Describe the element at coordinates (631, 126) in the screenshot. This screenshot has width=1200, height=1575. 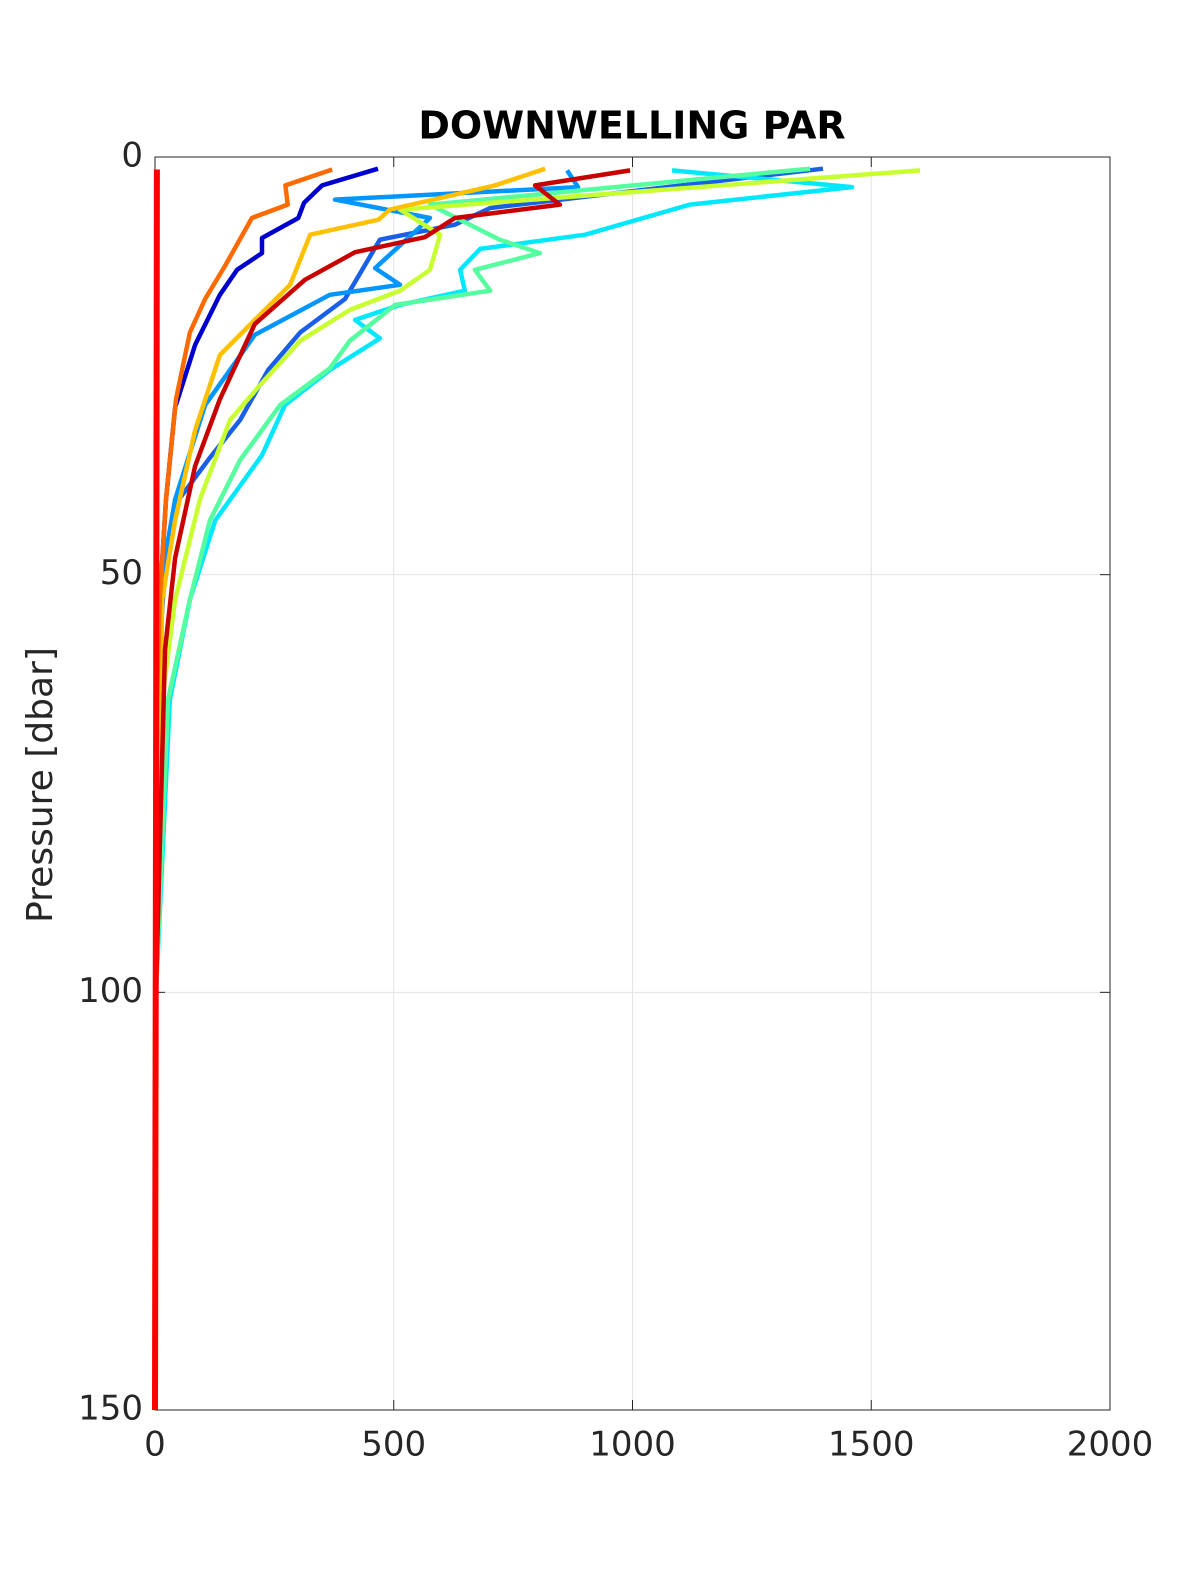
I see `chart-title: DOWNWELLING PAR` at that location.